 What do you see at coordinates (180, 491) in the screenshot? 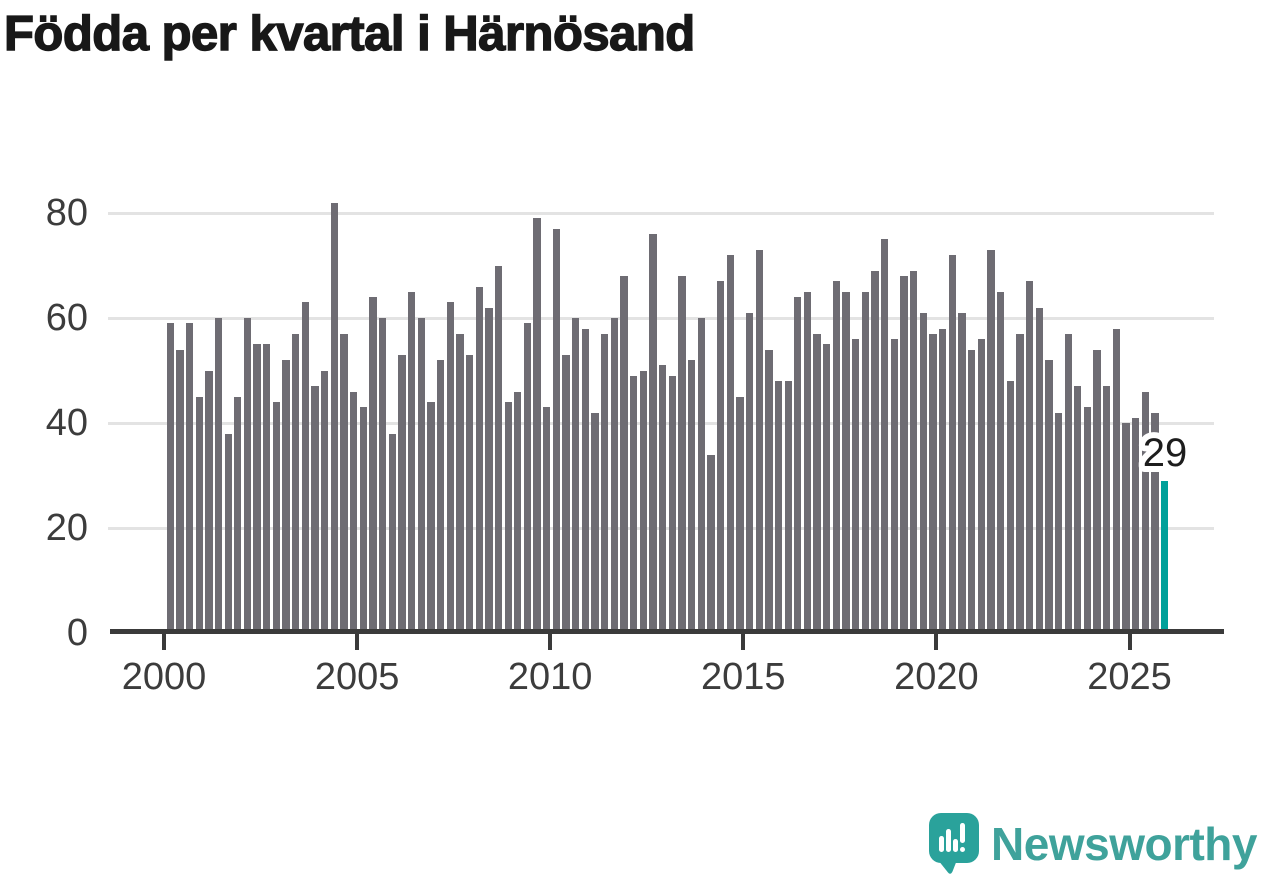
I see `bar-2000-q2` at bounding box center [180, 491].